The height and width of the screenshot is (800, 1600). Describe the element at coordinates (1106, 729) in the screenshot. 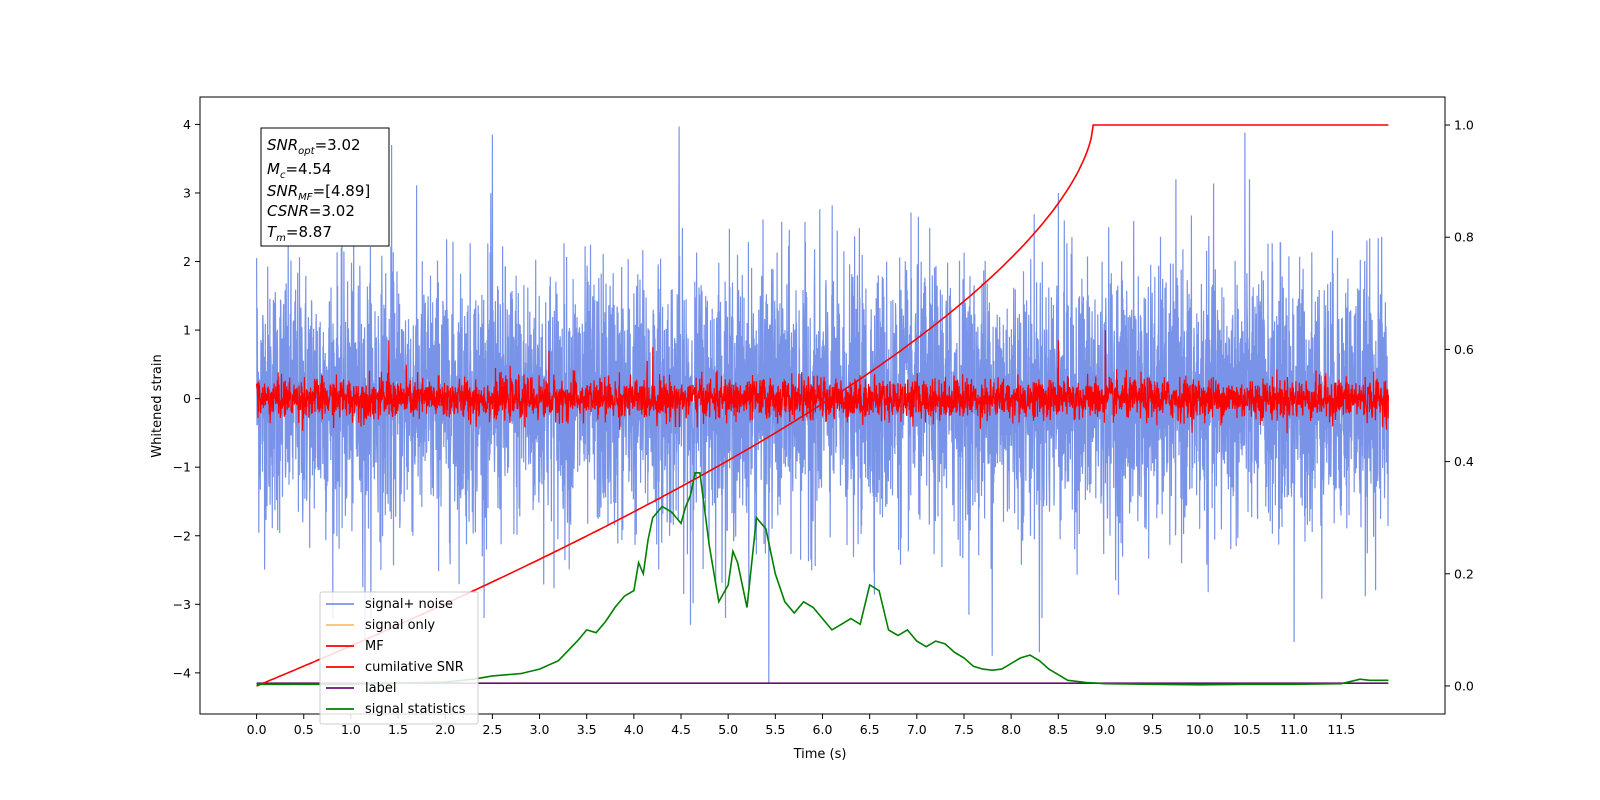

I see `x-tick-label: 9.0` at that location.